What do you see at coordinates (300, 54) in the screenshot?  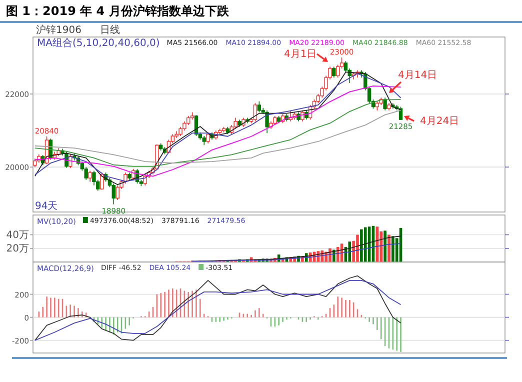 I see `annotation: 4月1日` at bounding box center [300, 54].